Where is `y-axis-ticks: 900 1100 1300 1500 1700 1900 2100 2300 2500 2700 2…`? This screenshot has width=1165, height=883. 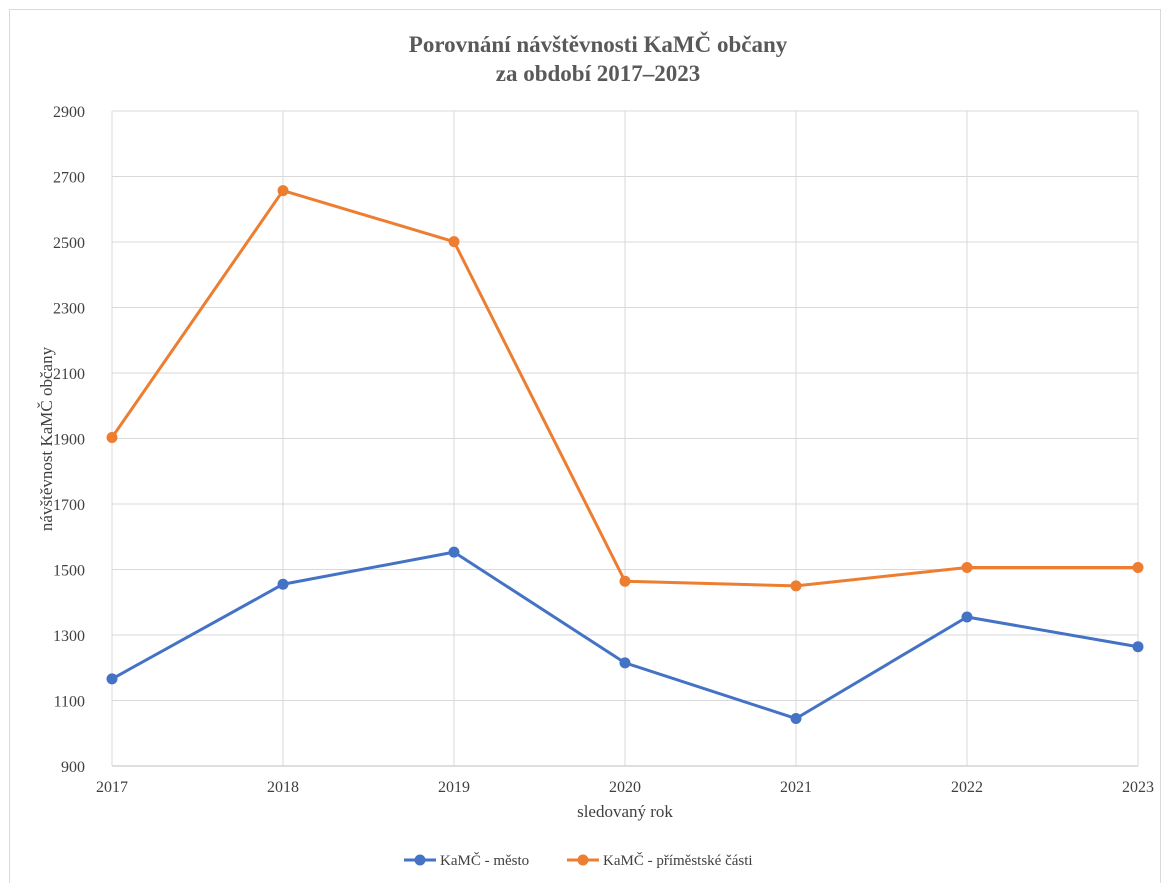 y-axis-ticks: 900 1100 1300 1500 1700 1900 2100 2300 2500 2700 2… is located at coordinates (69, 440).